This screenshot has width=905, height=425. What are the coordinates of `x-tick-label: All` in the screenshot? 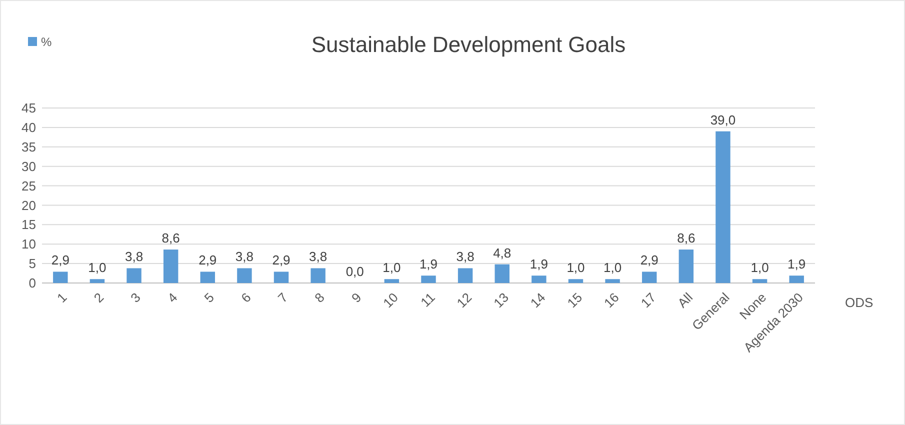 It's located at (685, 300).